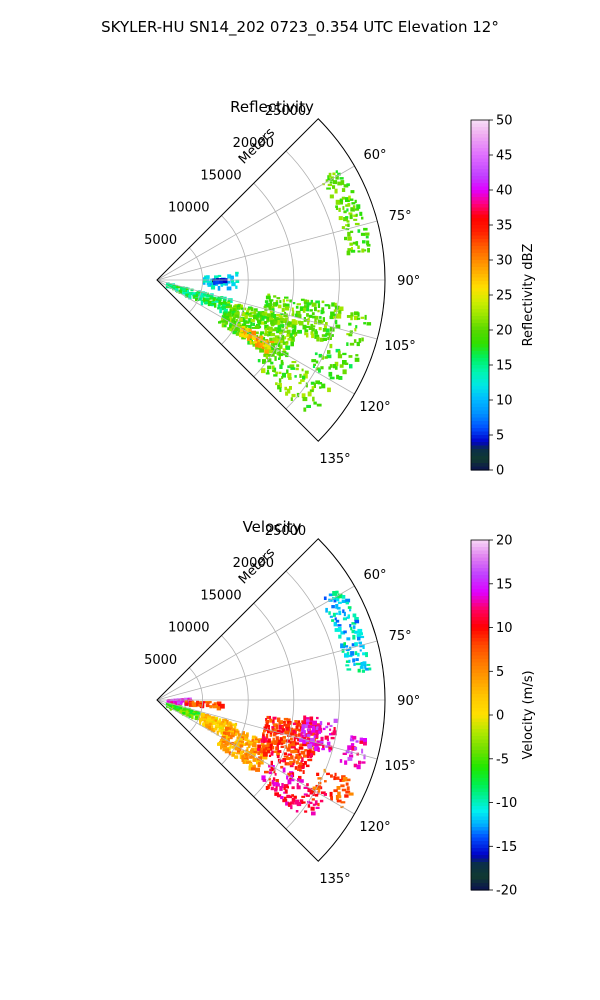  What do you see at coordinates (334, 879) in the screenshot?
I see `azimuth-tick-label: 135°` at bounding box center [334, 879].